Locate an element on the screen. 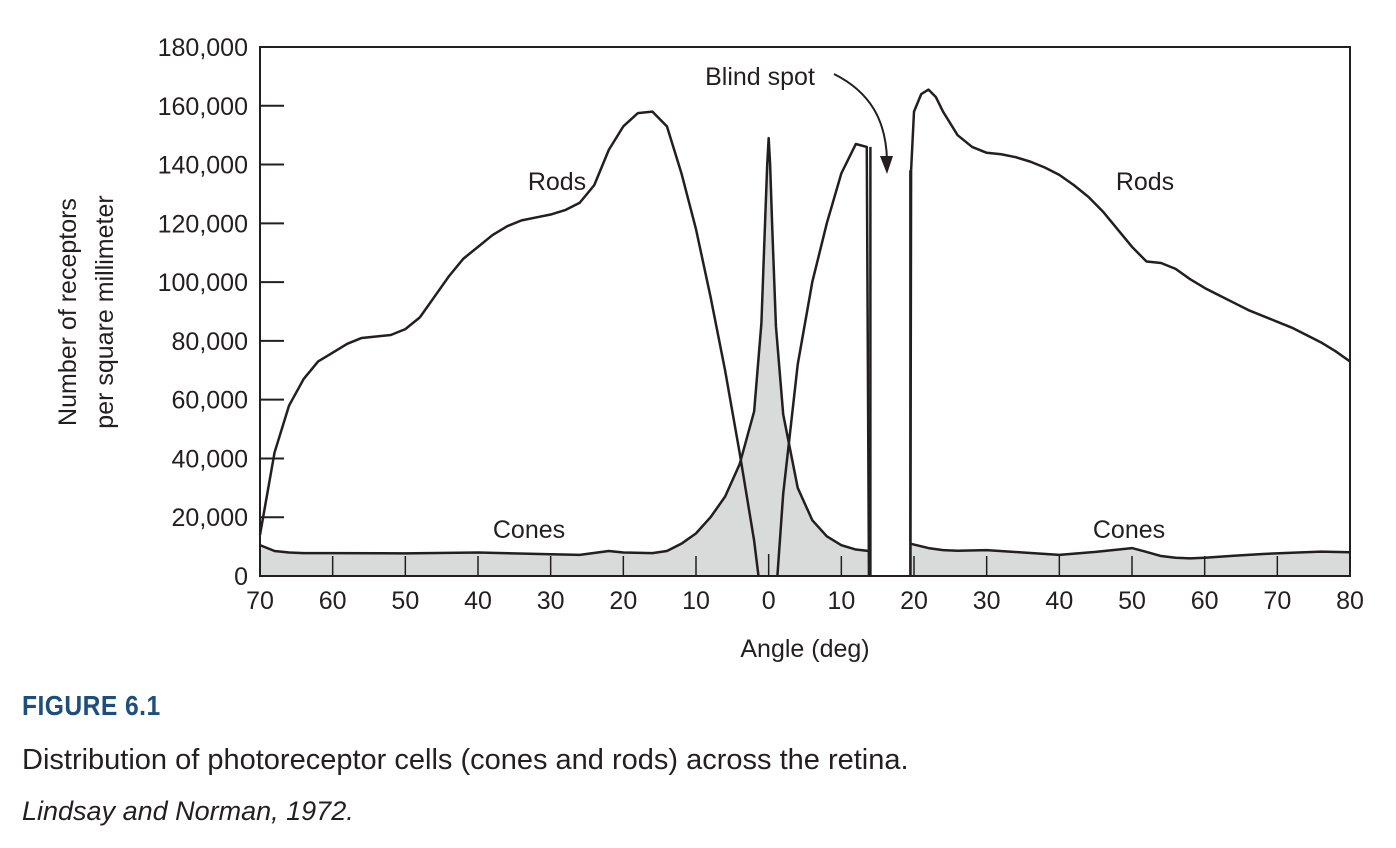 The width and height of the screenshot is (1396, 848). x-tick-label: 0 is located at coordinates (769, 601).